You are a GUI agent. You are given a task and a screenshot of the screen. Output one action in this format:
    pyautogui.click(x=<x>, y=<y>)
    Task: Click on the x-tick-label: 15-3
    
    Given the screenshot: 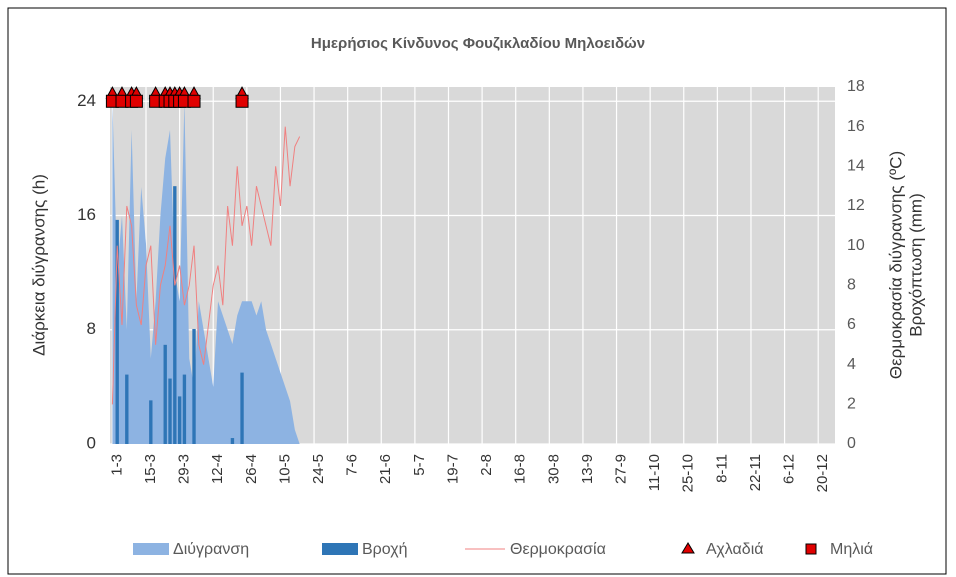 What is the action you would take?
    pyautogui.click(x=150, y=469)
    